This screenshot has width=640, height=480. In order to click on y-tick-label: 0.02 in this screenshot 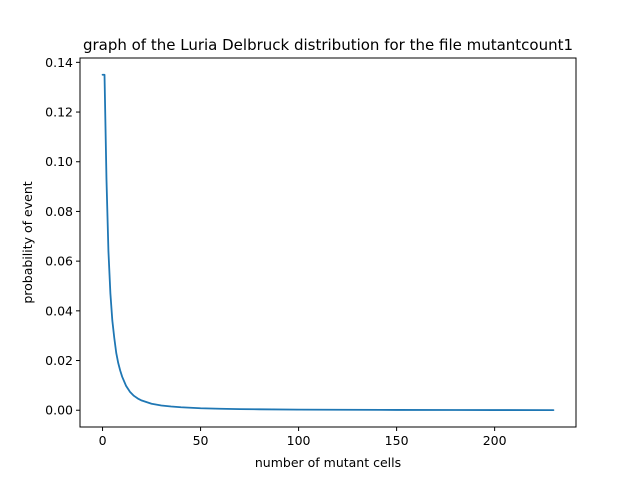, I will do `click(59, 360)`.